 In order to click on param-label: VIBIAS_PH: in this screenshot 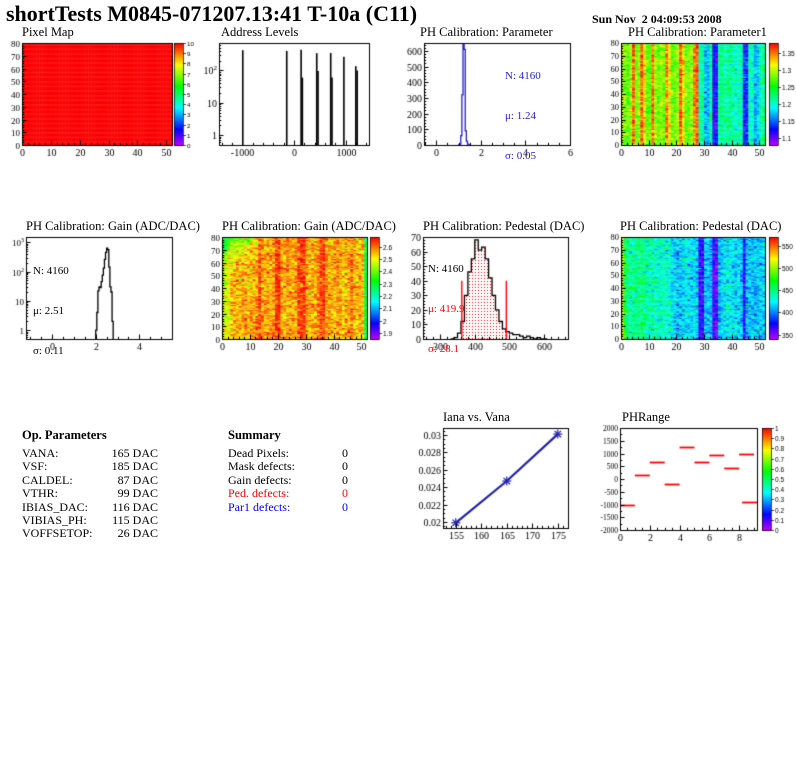, I will do `click(54, 520)`.